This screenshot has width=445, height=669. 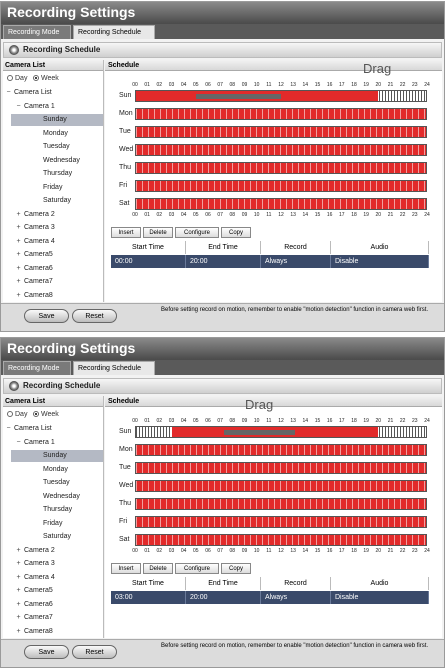 What do you see at coordinates (220, 85) in the screenshot?
I see `hour-tick-label: 07` at bounding box center [220, 85].